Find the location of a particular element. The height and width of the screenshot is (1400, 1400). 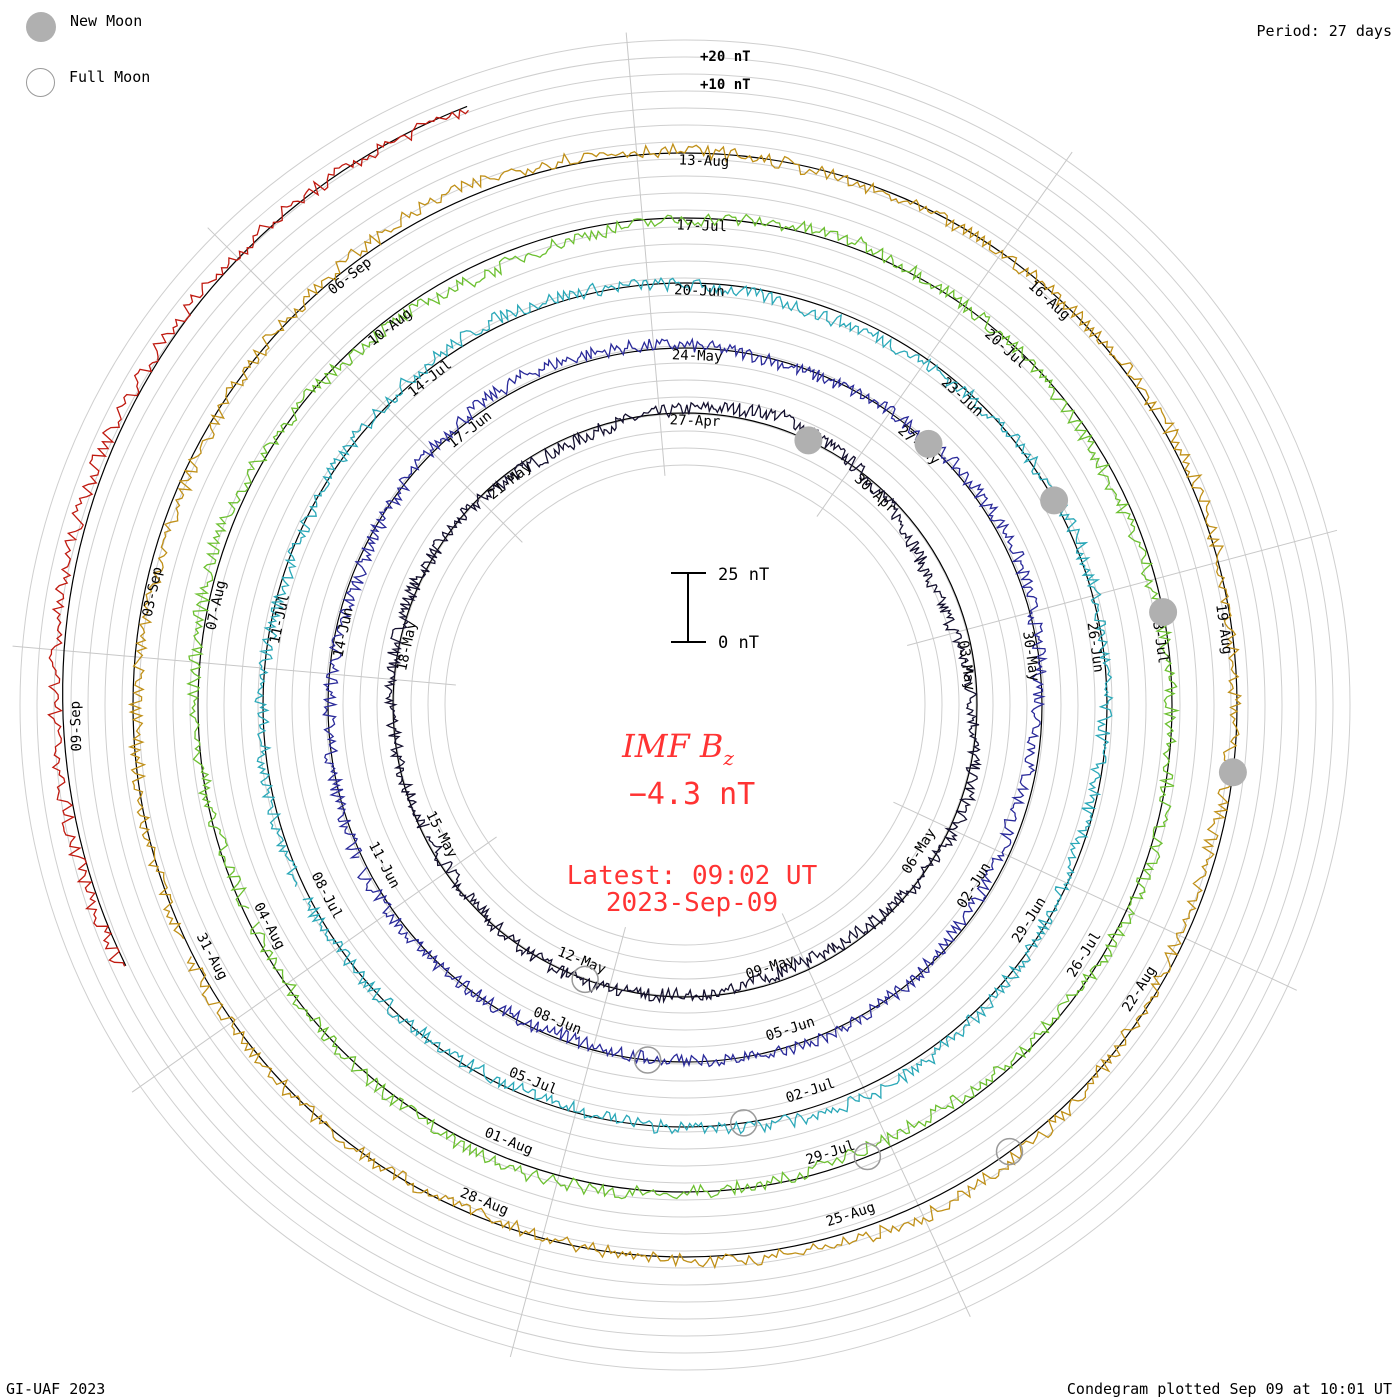

date-tick-label: 05-Jul is located at coordinates (532, 1082).